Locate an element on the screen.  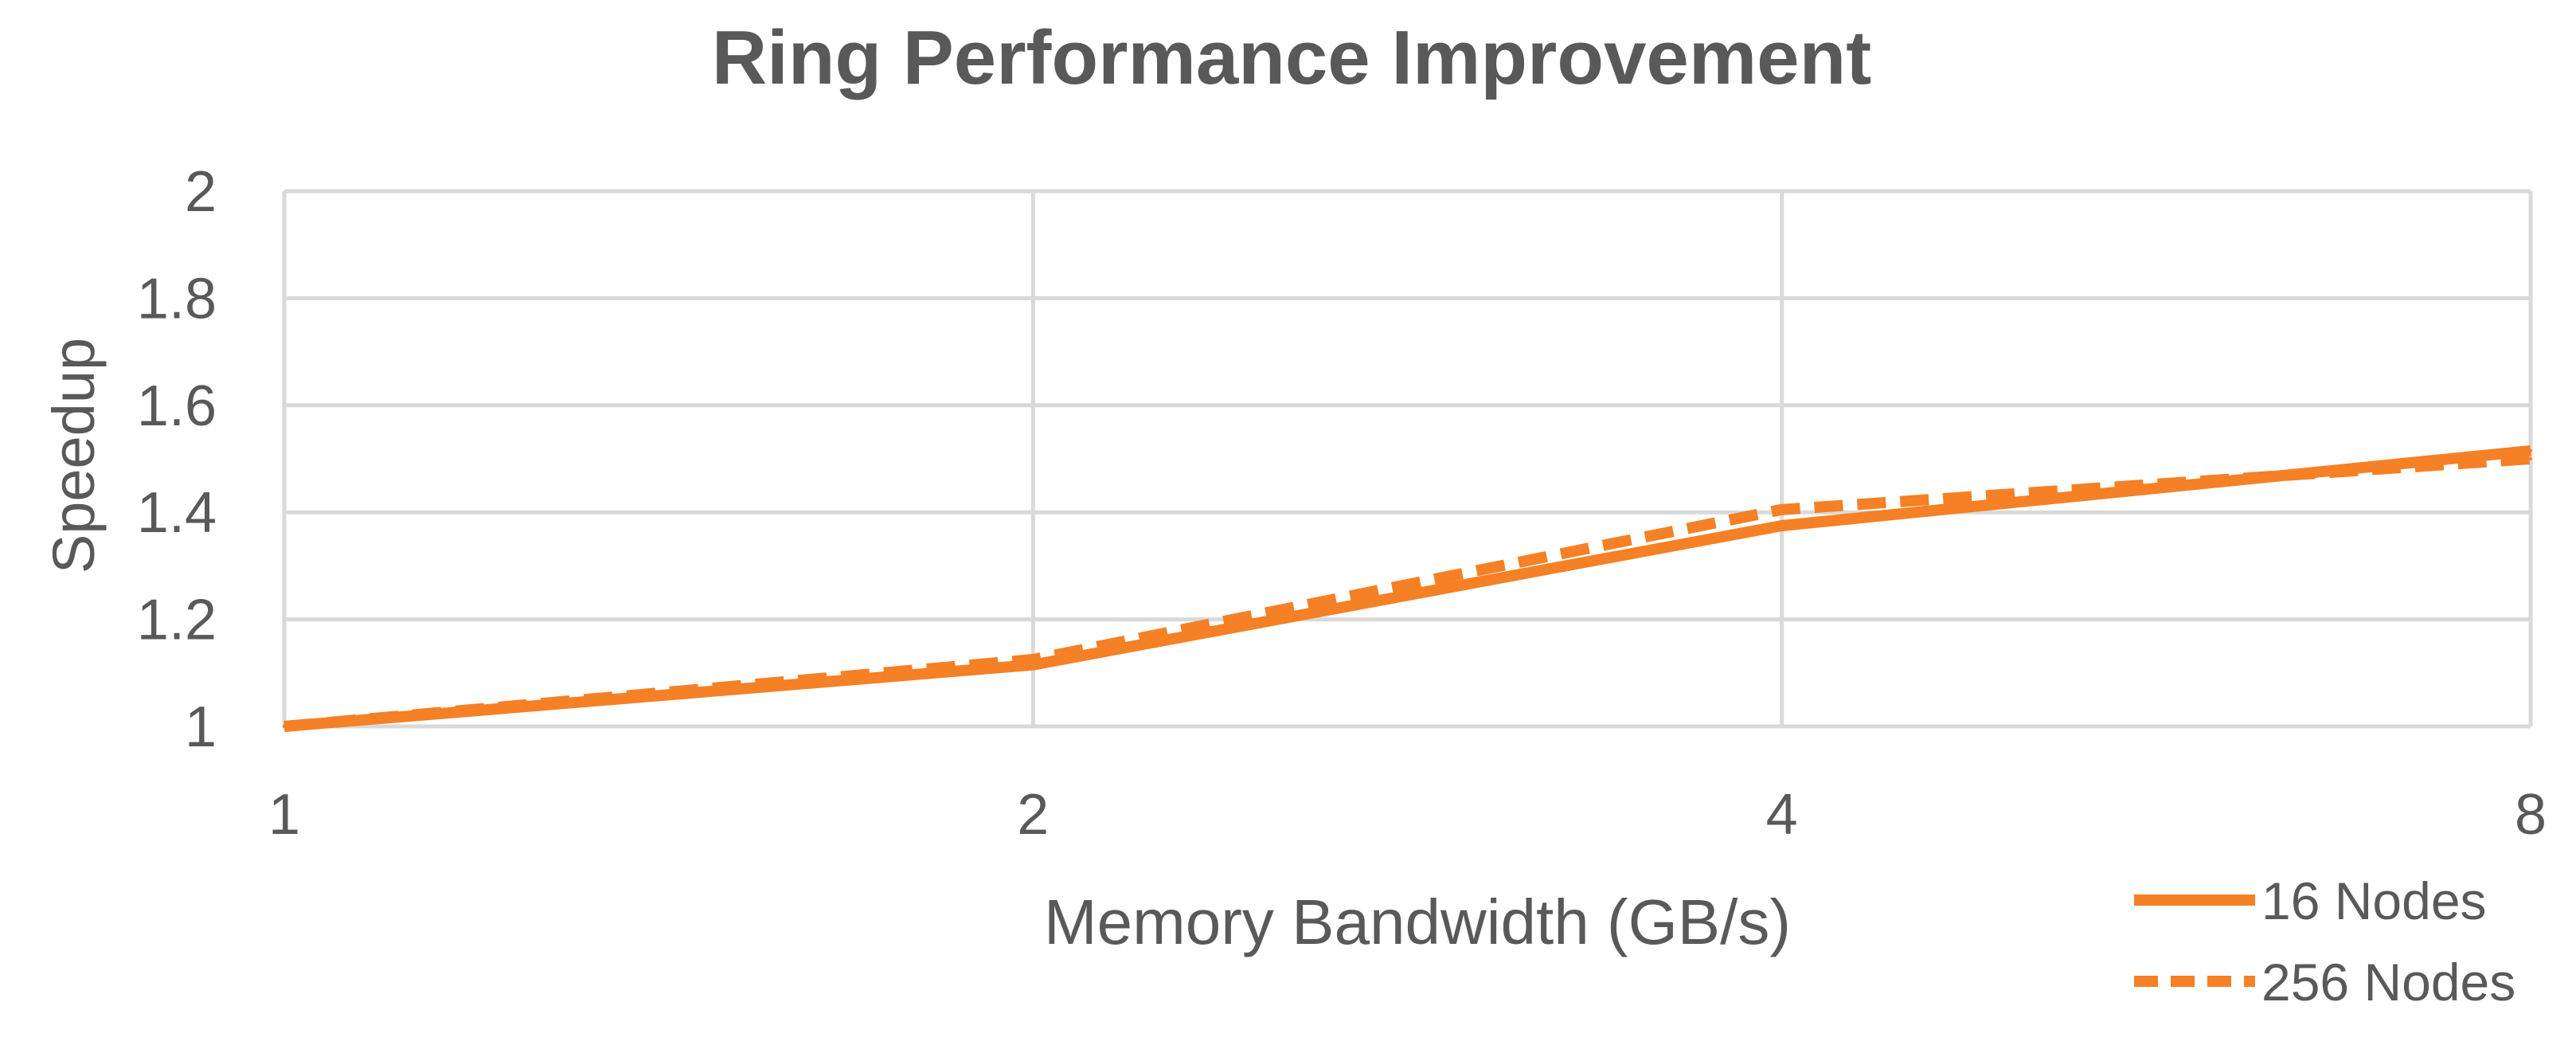
x-axis-label: Memory Bandwidth (GB/s) is located at coordinates (1417, 922).